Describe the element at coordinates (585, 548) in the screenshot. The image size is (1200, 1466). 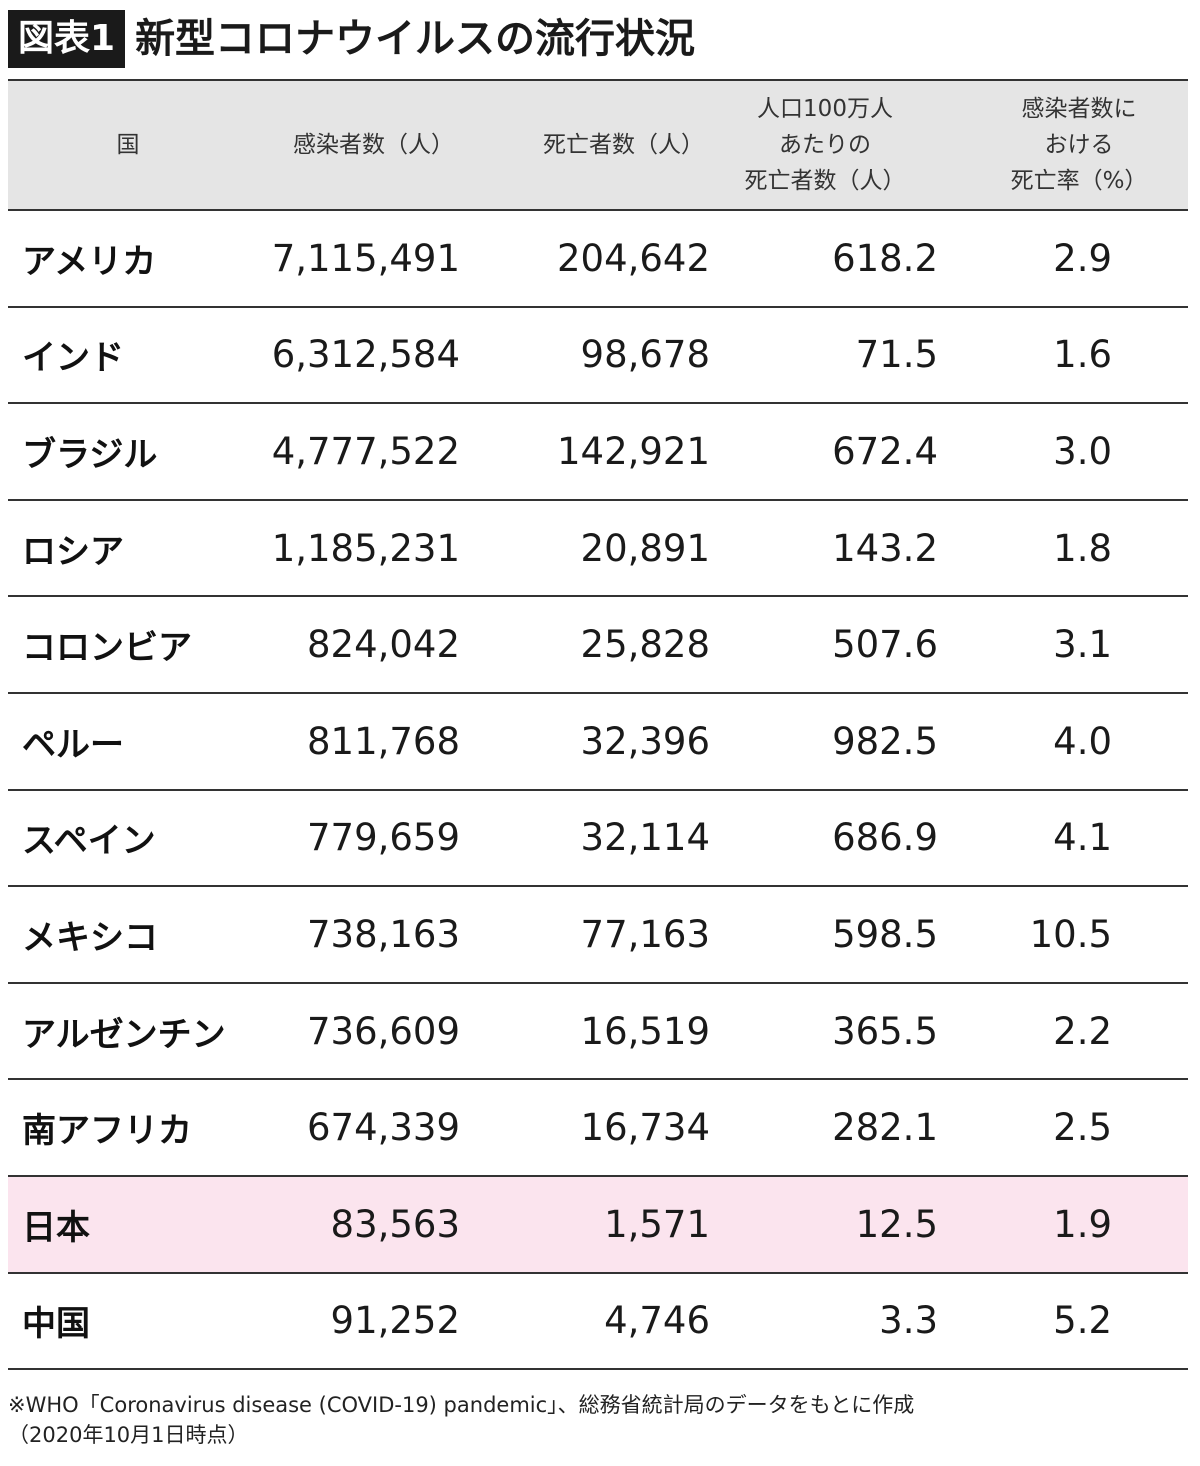
I see `cell-deaths: 20,891` at that location.